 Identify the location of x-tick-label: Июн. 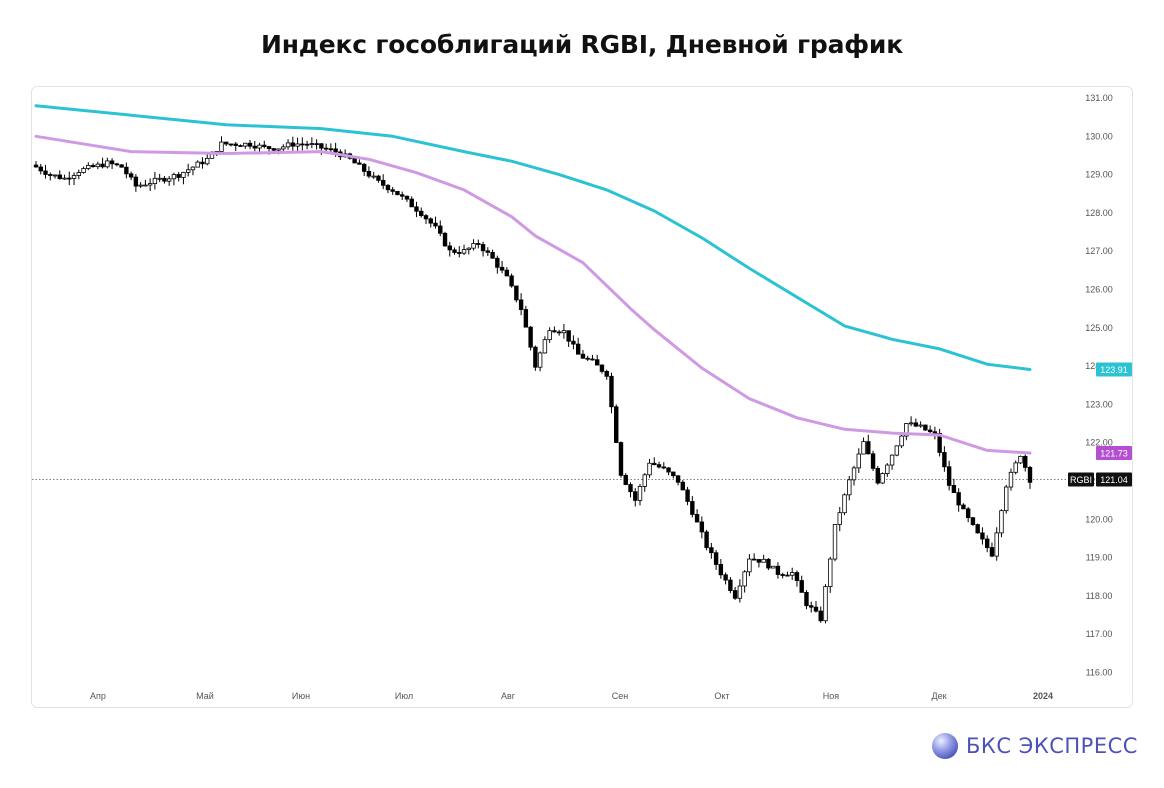
(301, 696).